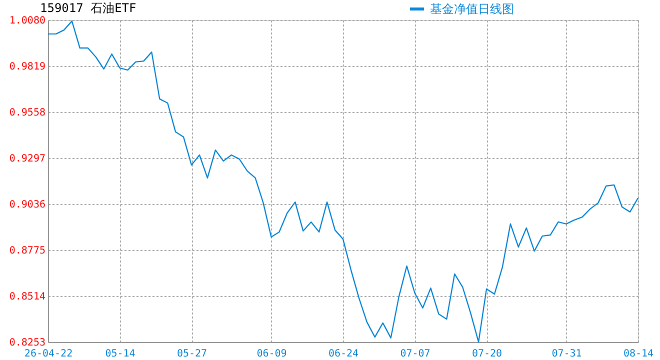 Image resolution: width=660 pixels, height=360 pixels. I want to click on legend-label: 基金净值日线图, so click(472, 9).